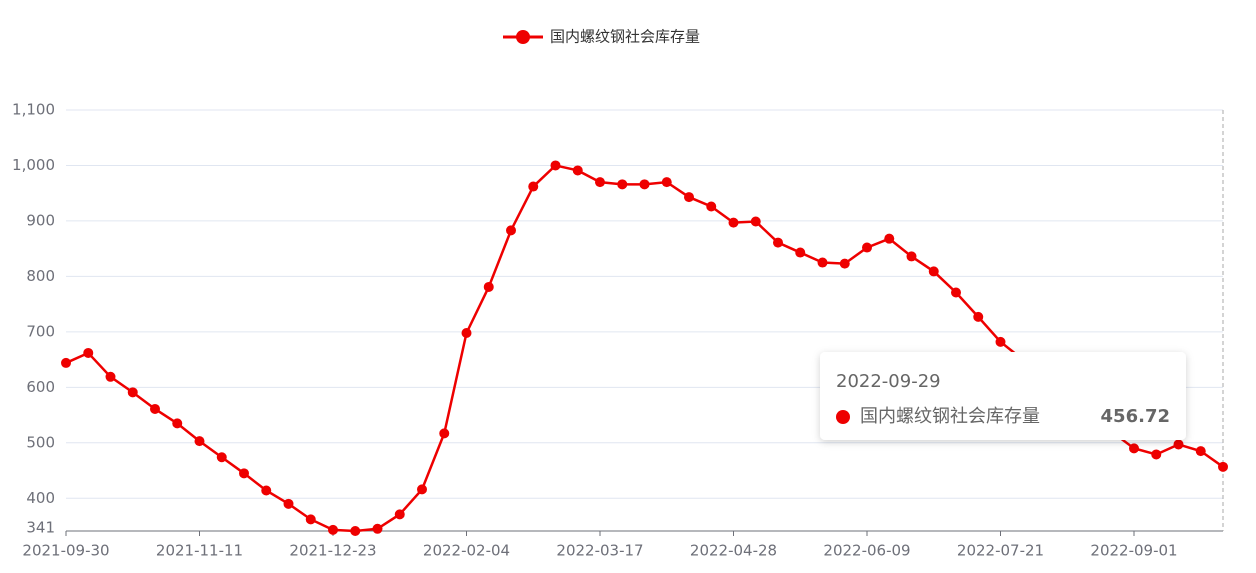 This screenshot has height=573, width=1256. I want to click on tooltip-date: 2022-09-29, so click(888, 381).